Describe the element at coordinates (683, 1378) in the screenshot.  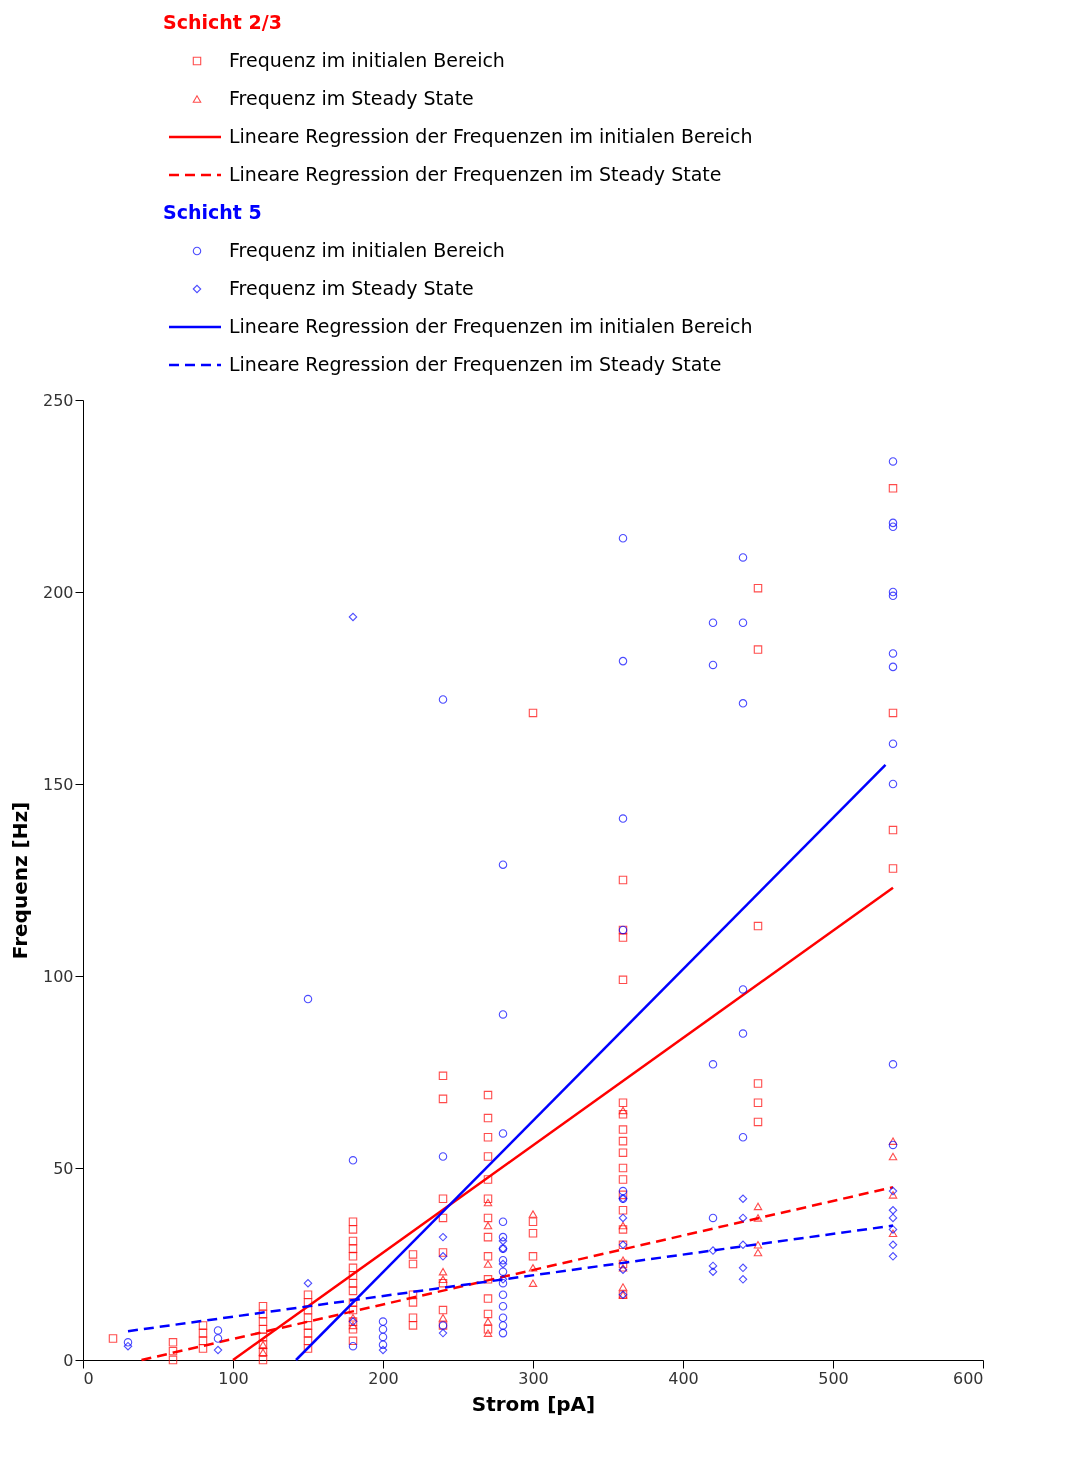
I see `x-tick-label: 400` at that location.